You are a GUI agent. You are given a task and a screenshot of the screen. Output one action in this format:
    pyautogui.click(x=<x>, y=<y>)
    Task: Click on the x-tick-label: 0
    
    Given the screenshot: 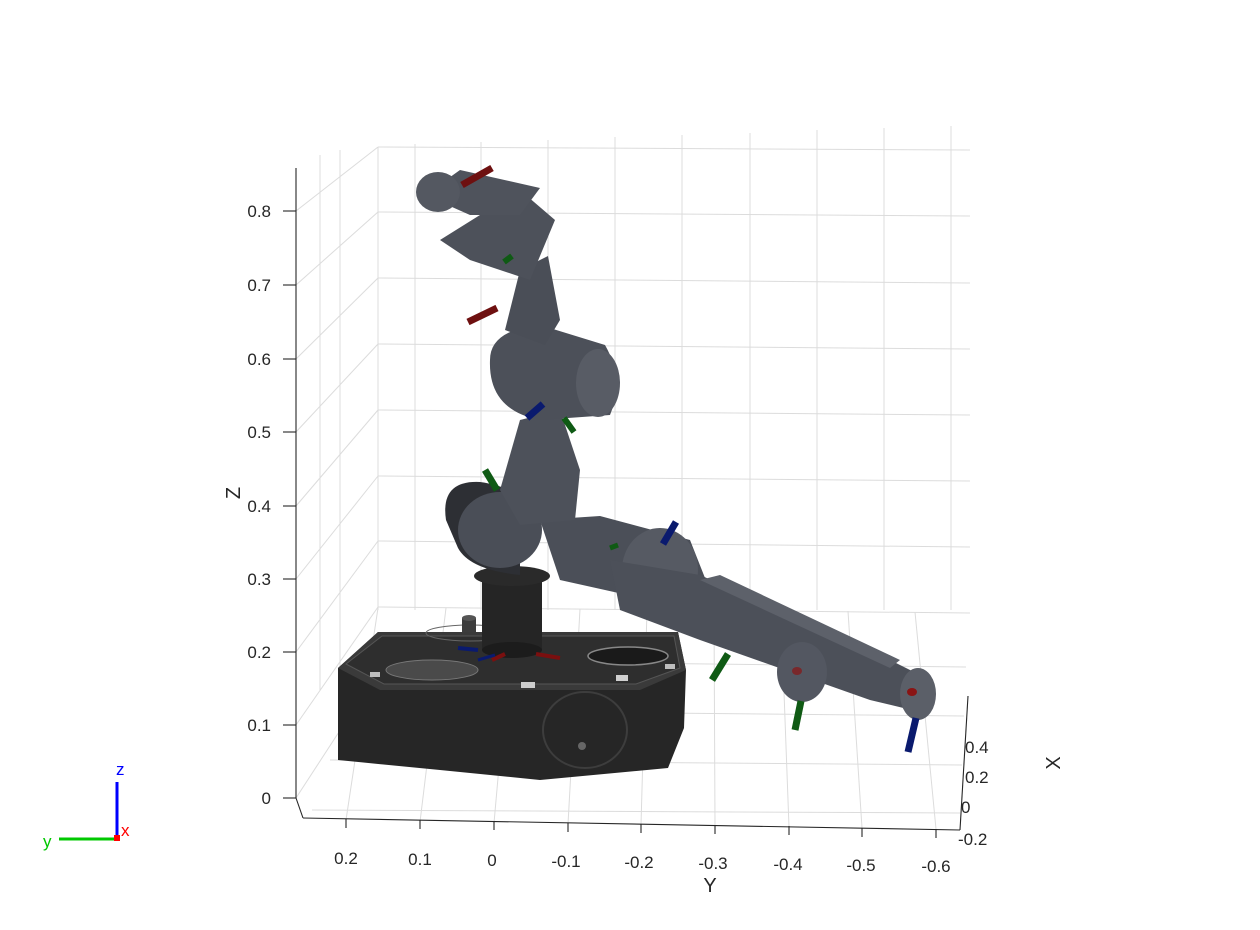 What is the action you would take?
    pyautogui.click(x=965, y=807)
    